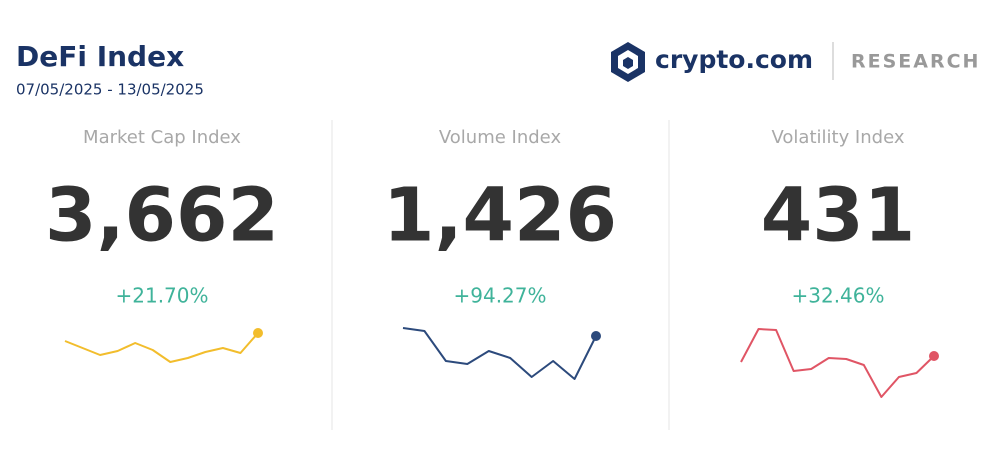 The width and height of the screenshot is (1000, 454). Describe the element at coordinates (499, 296) in the screenshot. I see `card-change: +94.27%` at that location.